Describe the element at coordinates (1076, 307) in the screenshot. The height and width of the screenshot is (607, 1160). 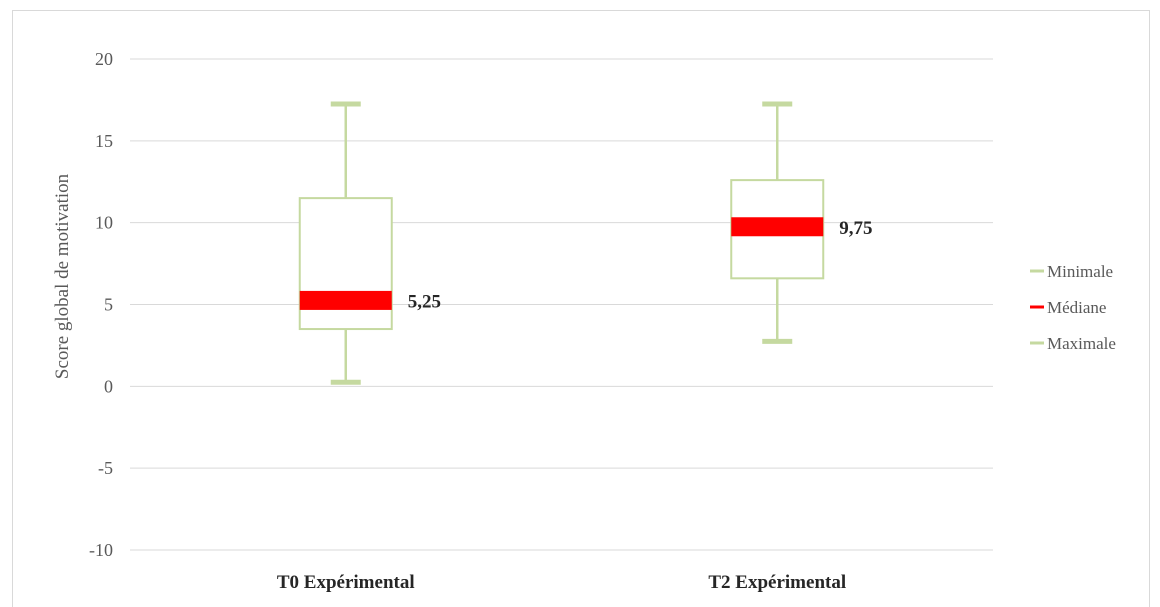
I see `legend-label: Médiane` at that location.